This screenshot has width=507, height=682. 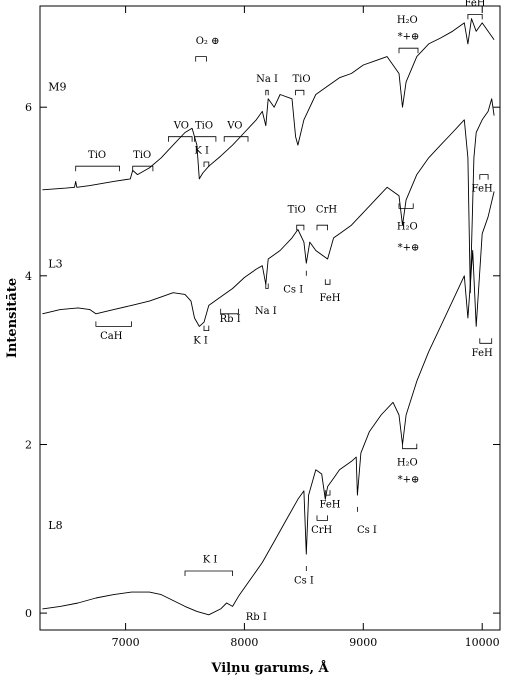 What do you see at coordinates (28, 276) in the screenshot?
I see `y-tick-label: 4` at bounding box center [28, 276].